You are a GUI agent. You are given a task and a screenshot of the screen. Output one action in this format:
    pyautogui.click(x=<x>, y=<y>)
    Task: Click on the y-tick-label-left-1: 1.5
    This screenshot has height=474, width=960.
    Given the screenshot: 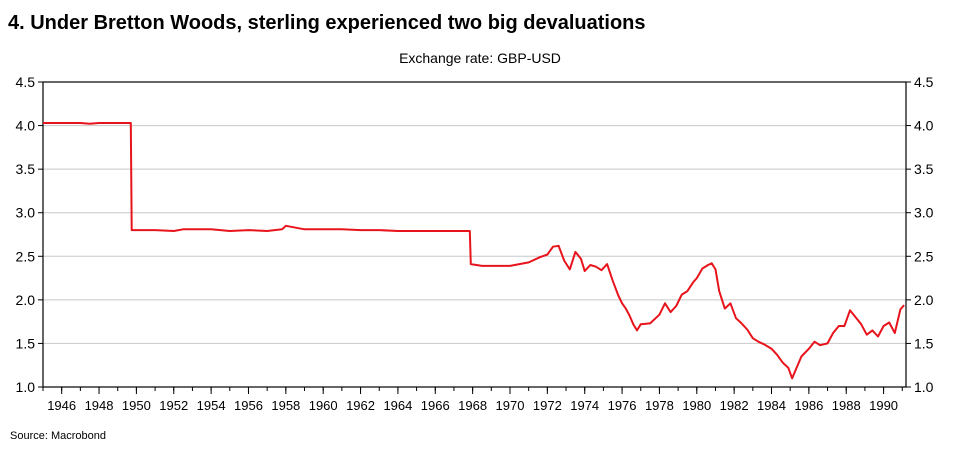 What is the action you would take?
    pyautogui.click(x=26, y=343)
    